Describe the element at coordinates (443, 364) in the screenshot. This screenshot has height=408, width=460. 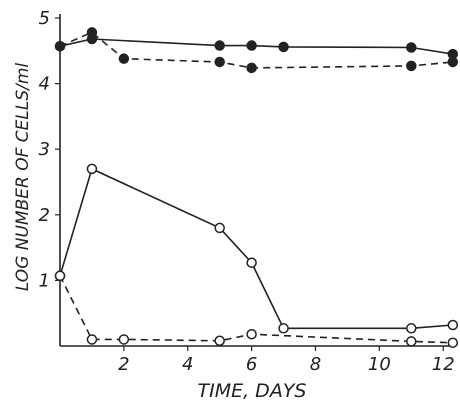
I see `x-tick-label-12: 12` at that location.